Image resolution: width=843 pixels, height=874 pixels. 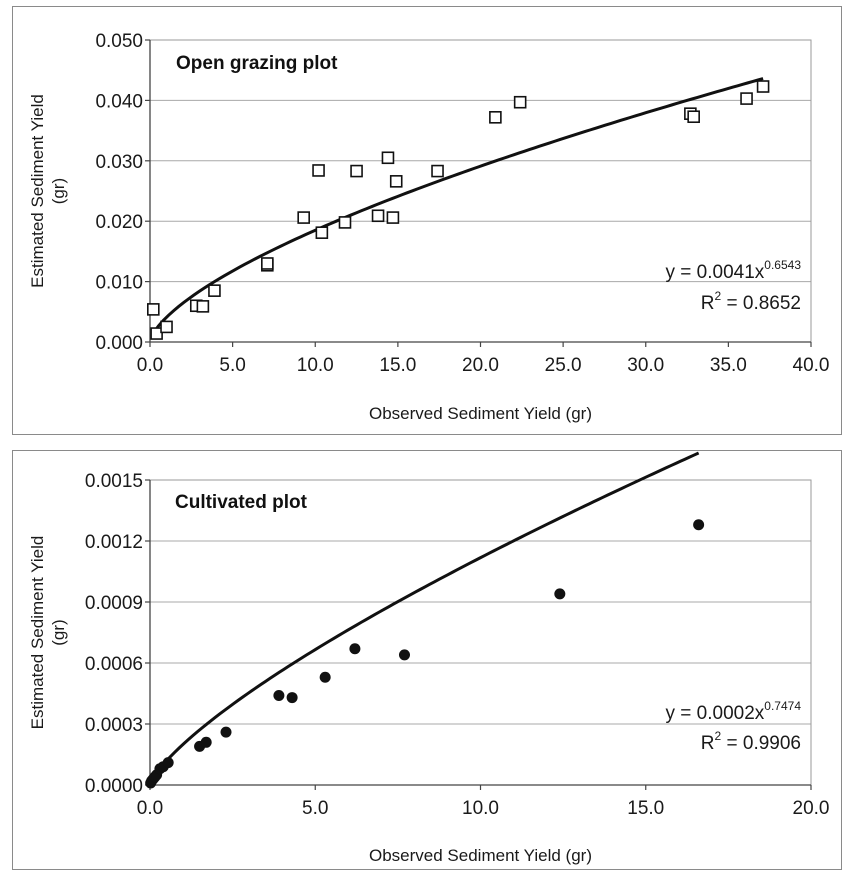 What do you see at coordinates (114, 481) in the screenshot?
I see `y-tick-label: 0.0015` at bounding box center [114, 481].